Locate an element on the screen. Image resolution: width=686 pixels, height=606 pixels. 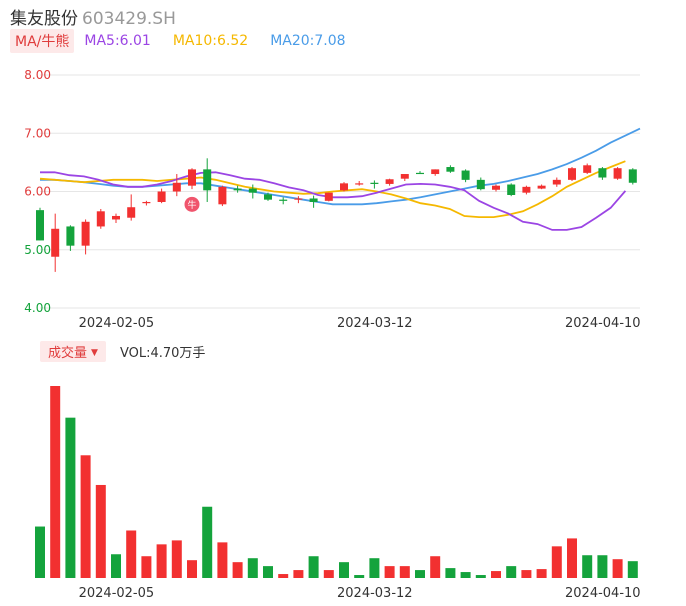
bull-icon: 牛 is located at coordinates (192, 204).